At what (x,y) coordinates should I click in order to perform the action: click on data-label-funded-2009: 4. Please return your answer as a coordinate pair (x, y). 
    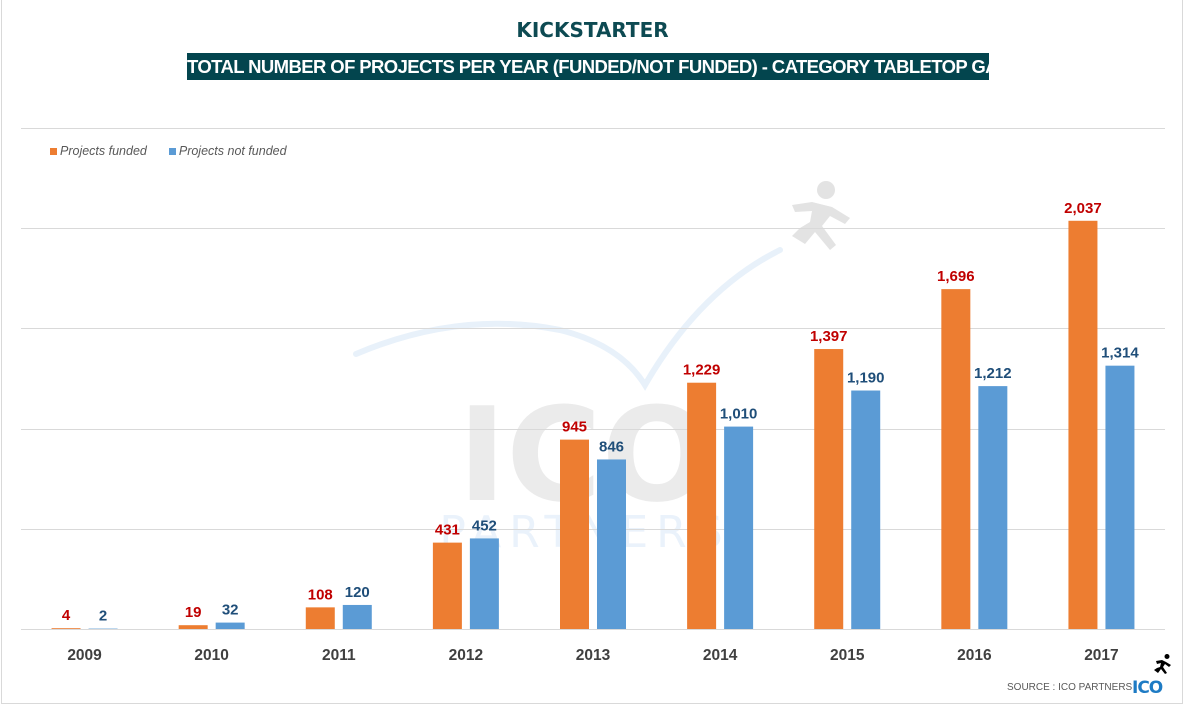
    Looking at the image, I should click on (66, 615).